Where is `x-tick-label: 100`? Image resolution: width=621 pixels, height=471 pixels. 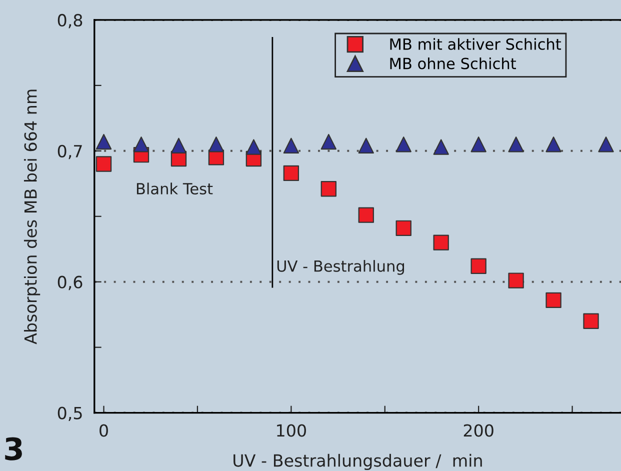
x-tick-label: 100 is located at coordinates (291, 430).